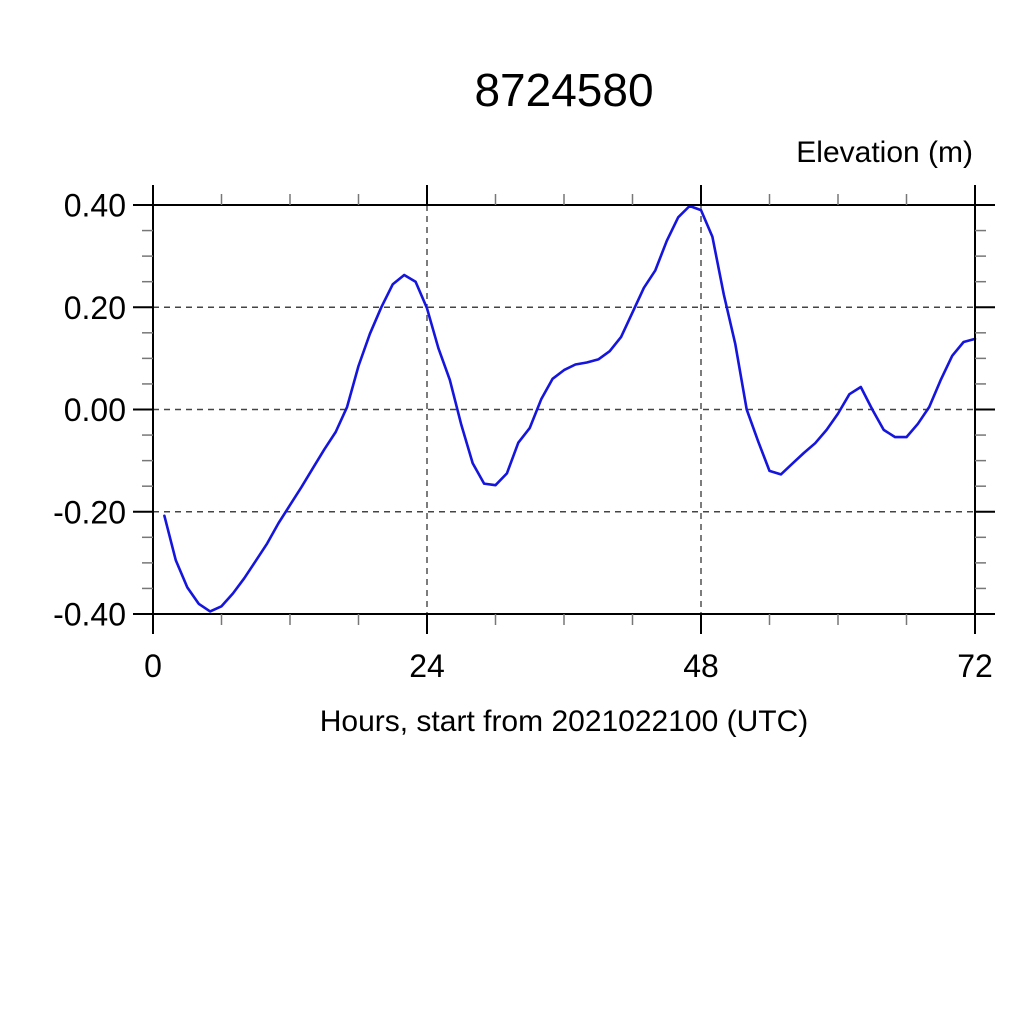 The width and height of the screenshot is (1024, 1024). What do you see at coordinates (884, 152) in the screenshot?
I see `elevation-axis-label: Elevation (m)` at bounding box center [884, 152].